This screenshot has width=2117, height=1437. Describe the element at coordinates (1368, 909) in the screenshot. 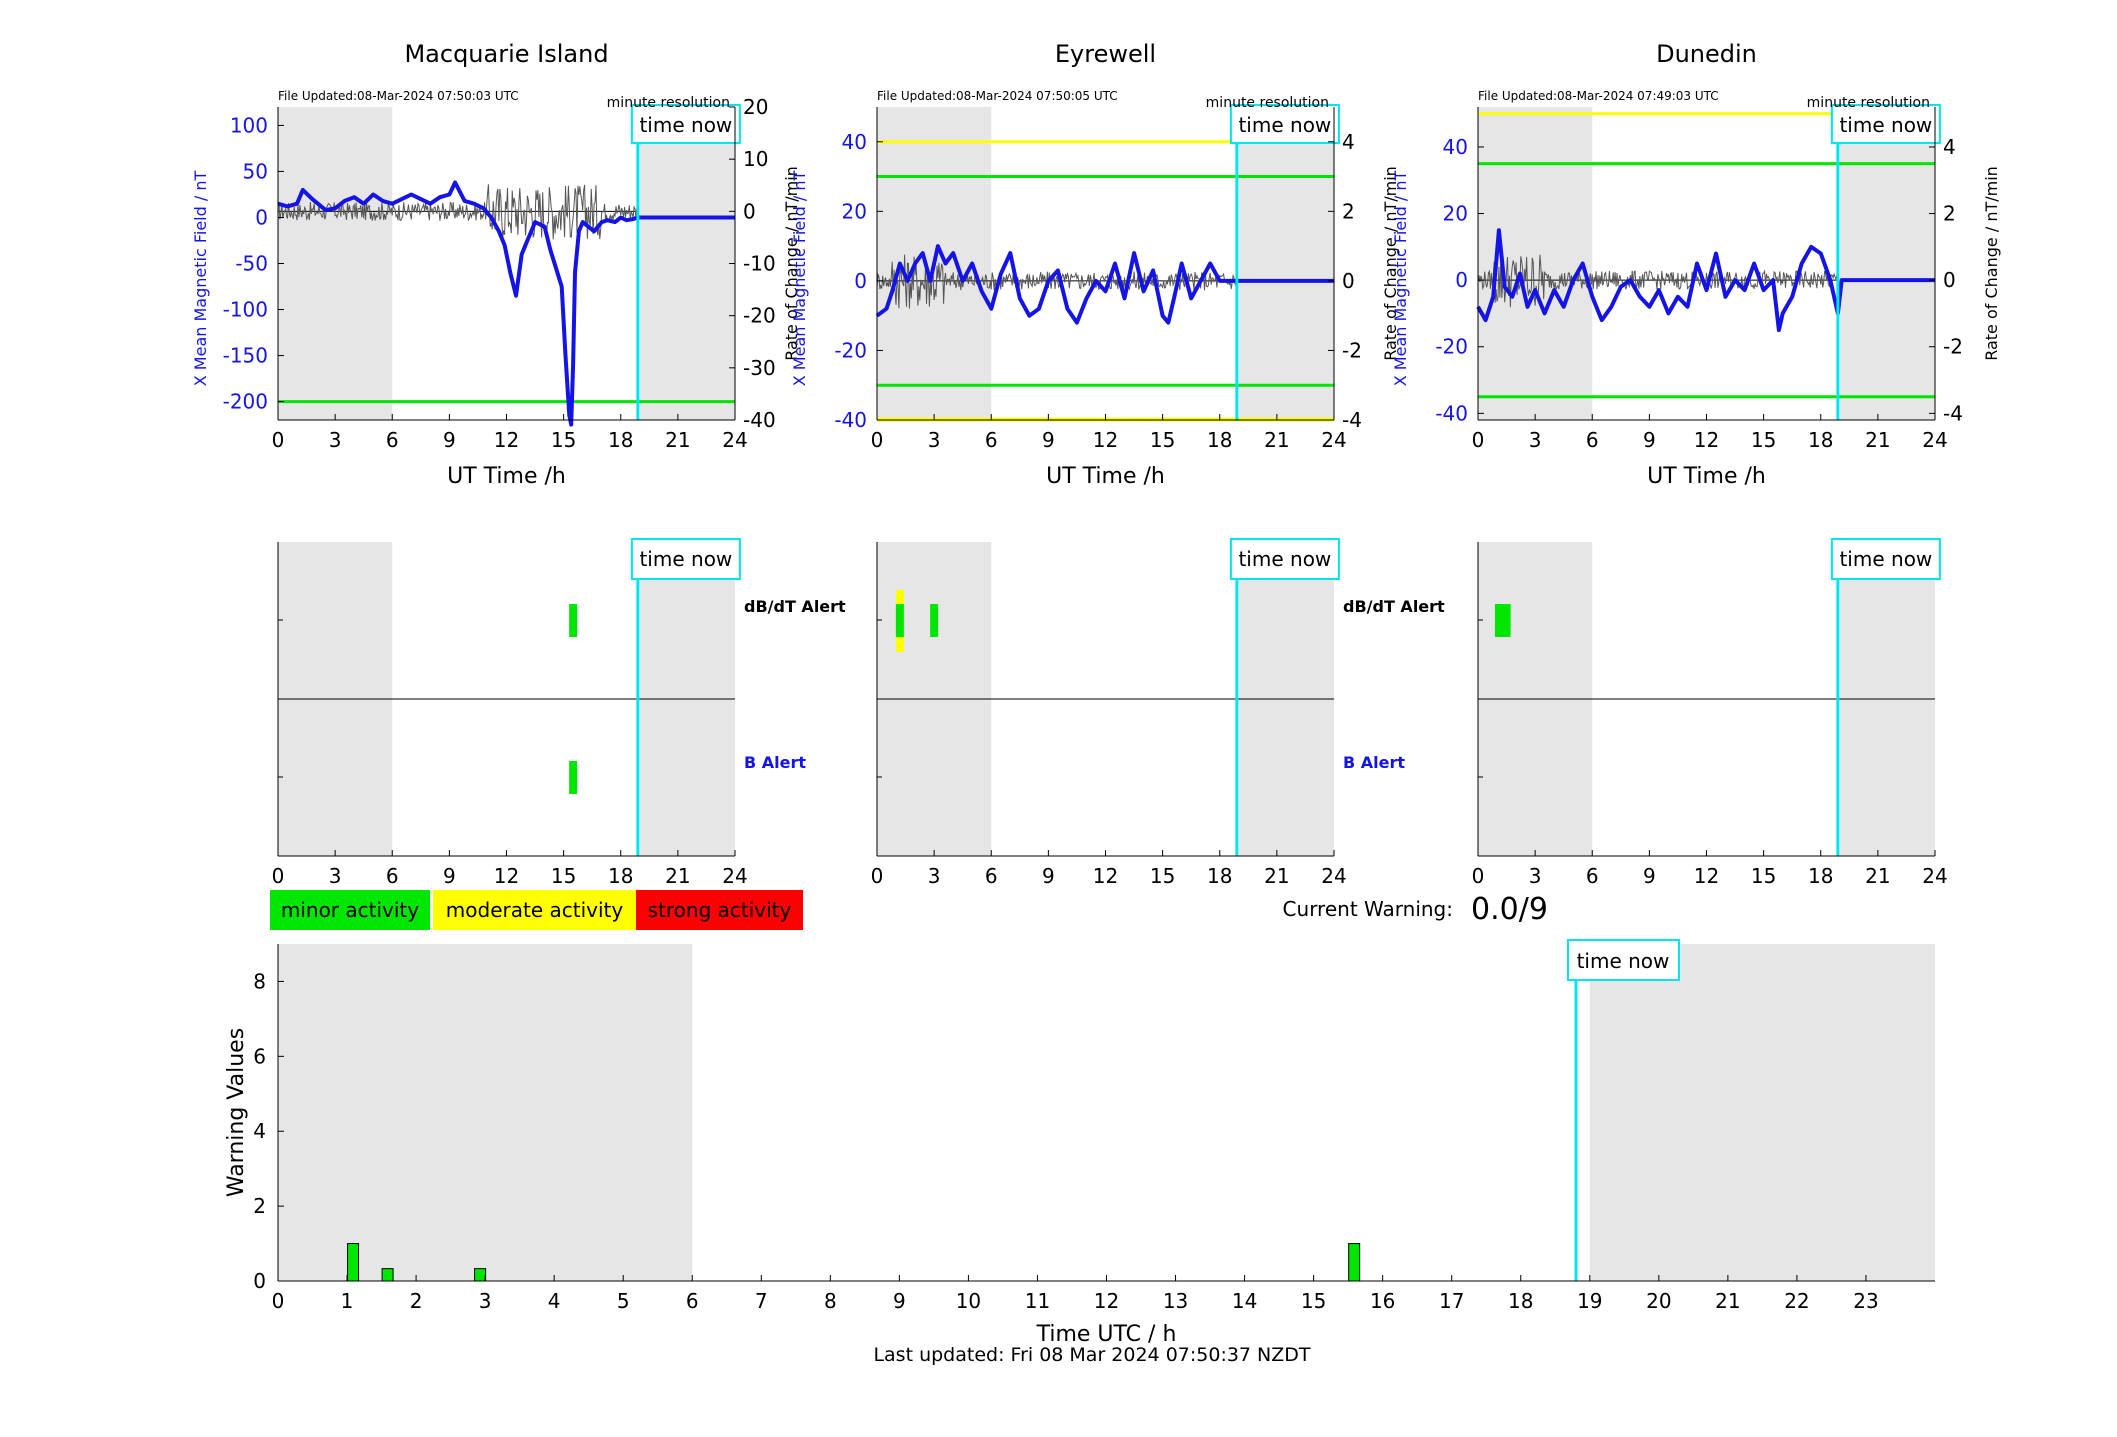

I see `current-warning-label: Current Warning:` at that location.